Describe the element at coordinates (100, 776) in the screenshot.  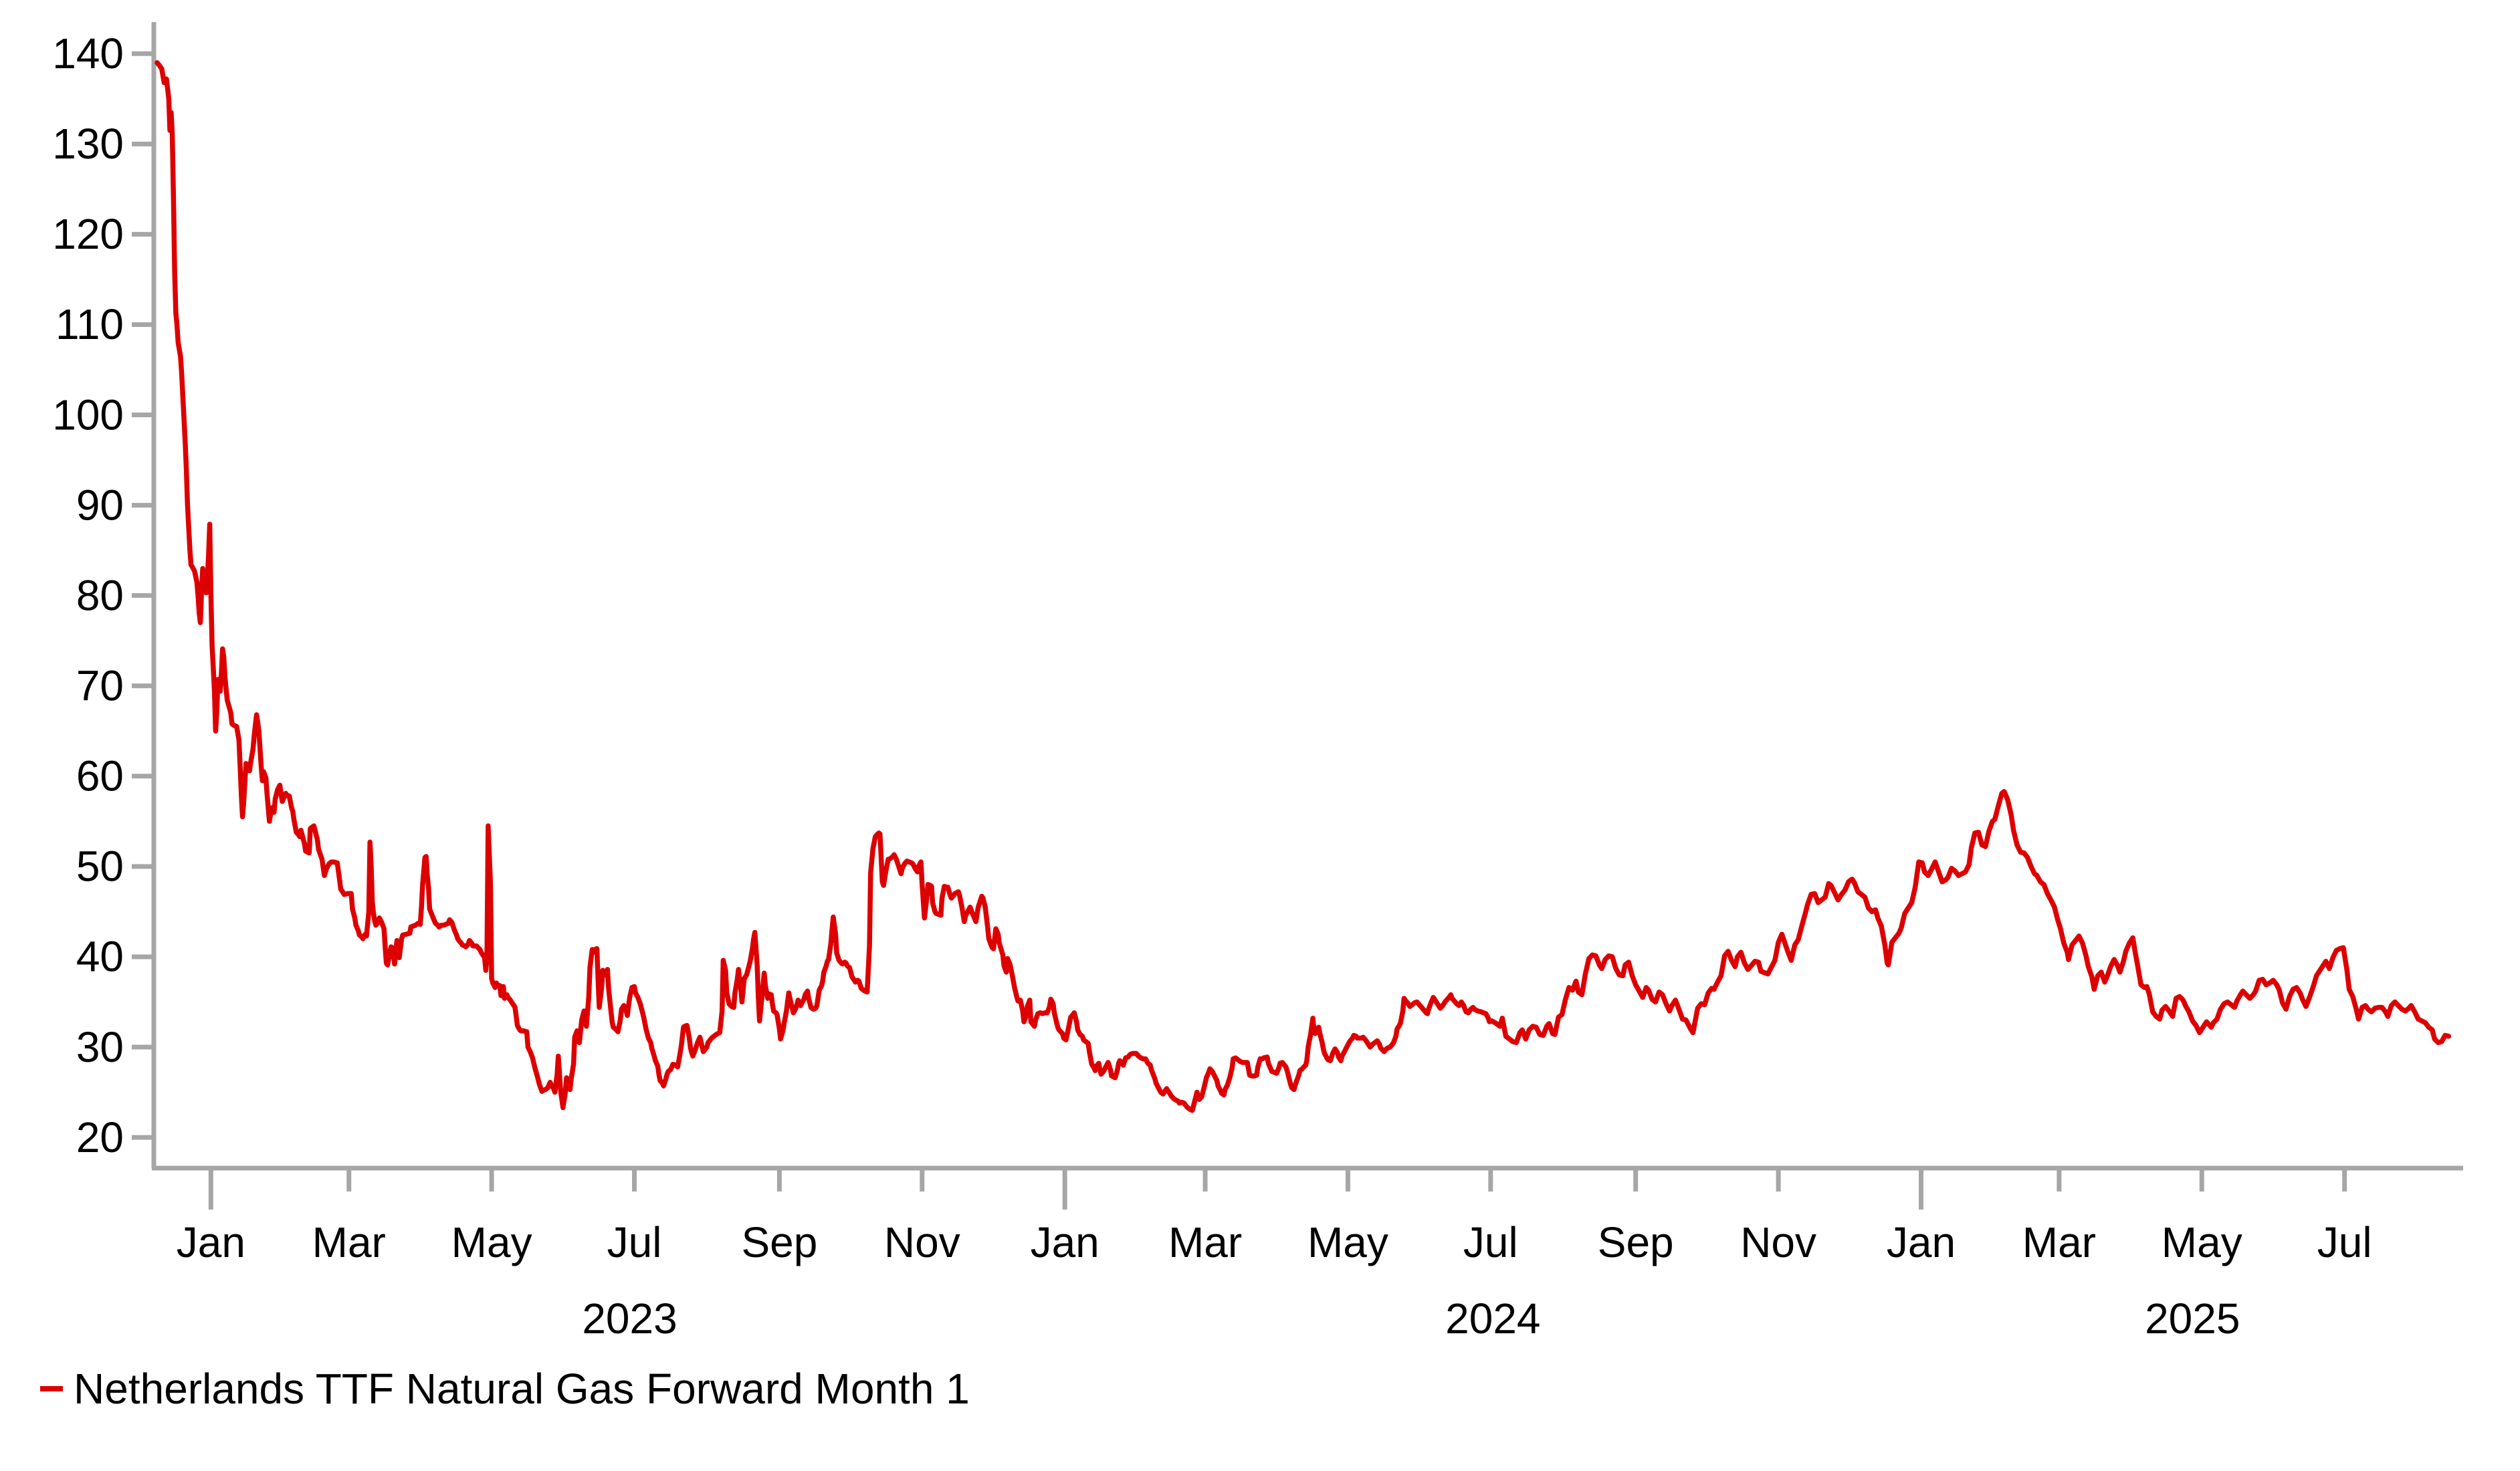
I see `y-tick-label: 60` at that location.